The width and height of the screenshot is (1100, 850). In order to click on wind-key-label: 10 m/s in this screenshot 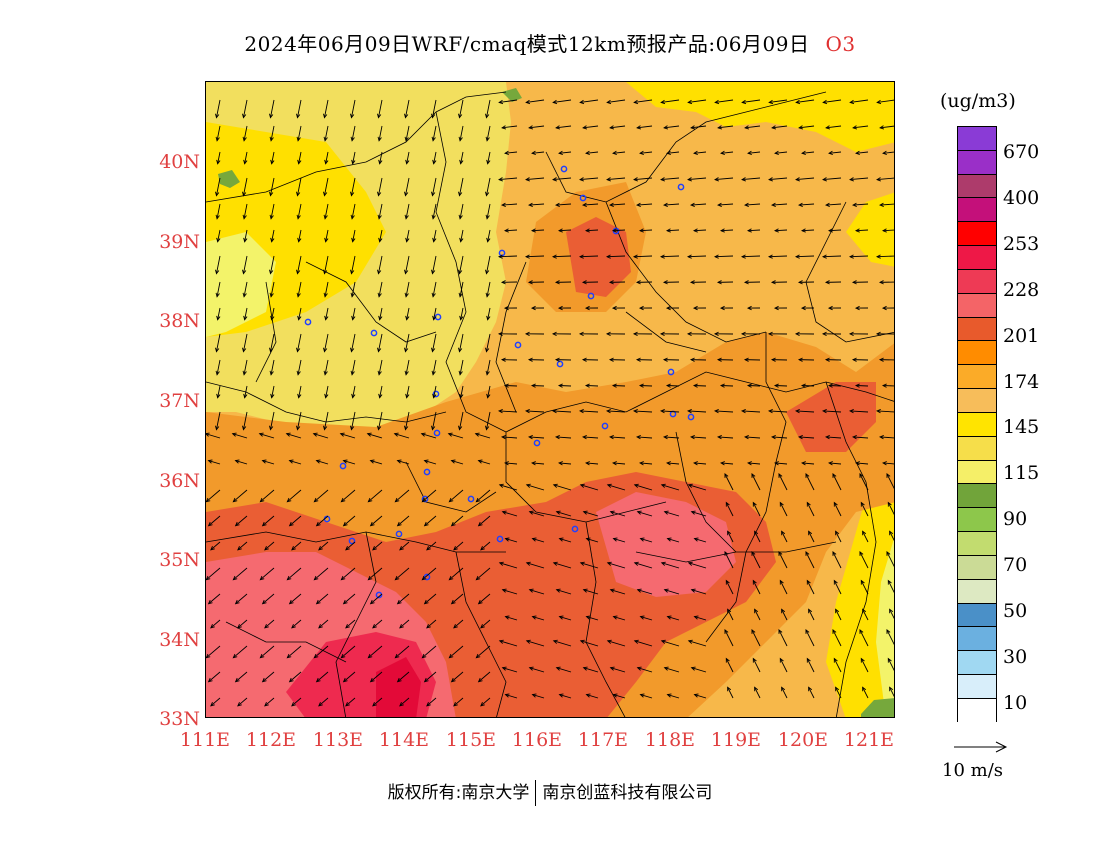, I will do `click(972, 770)`.